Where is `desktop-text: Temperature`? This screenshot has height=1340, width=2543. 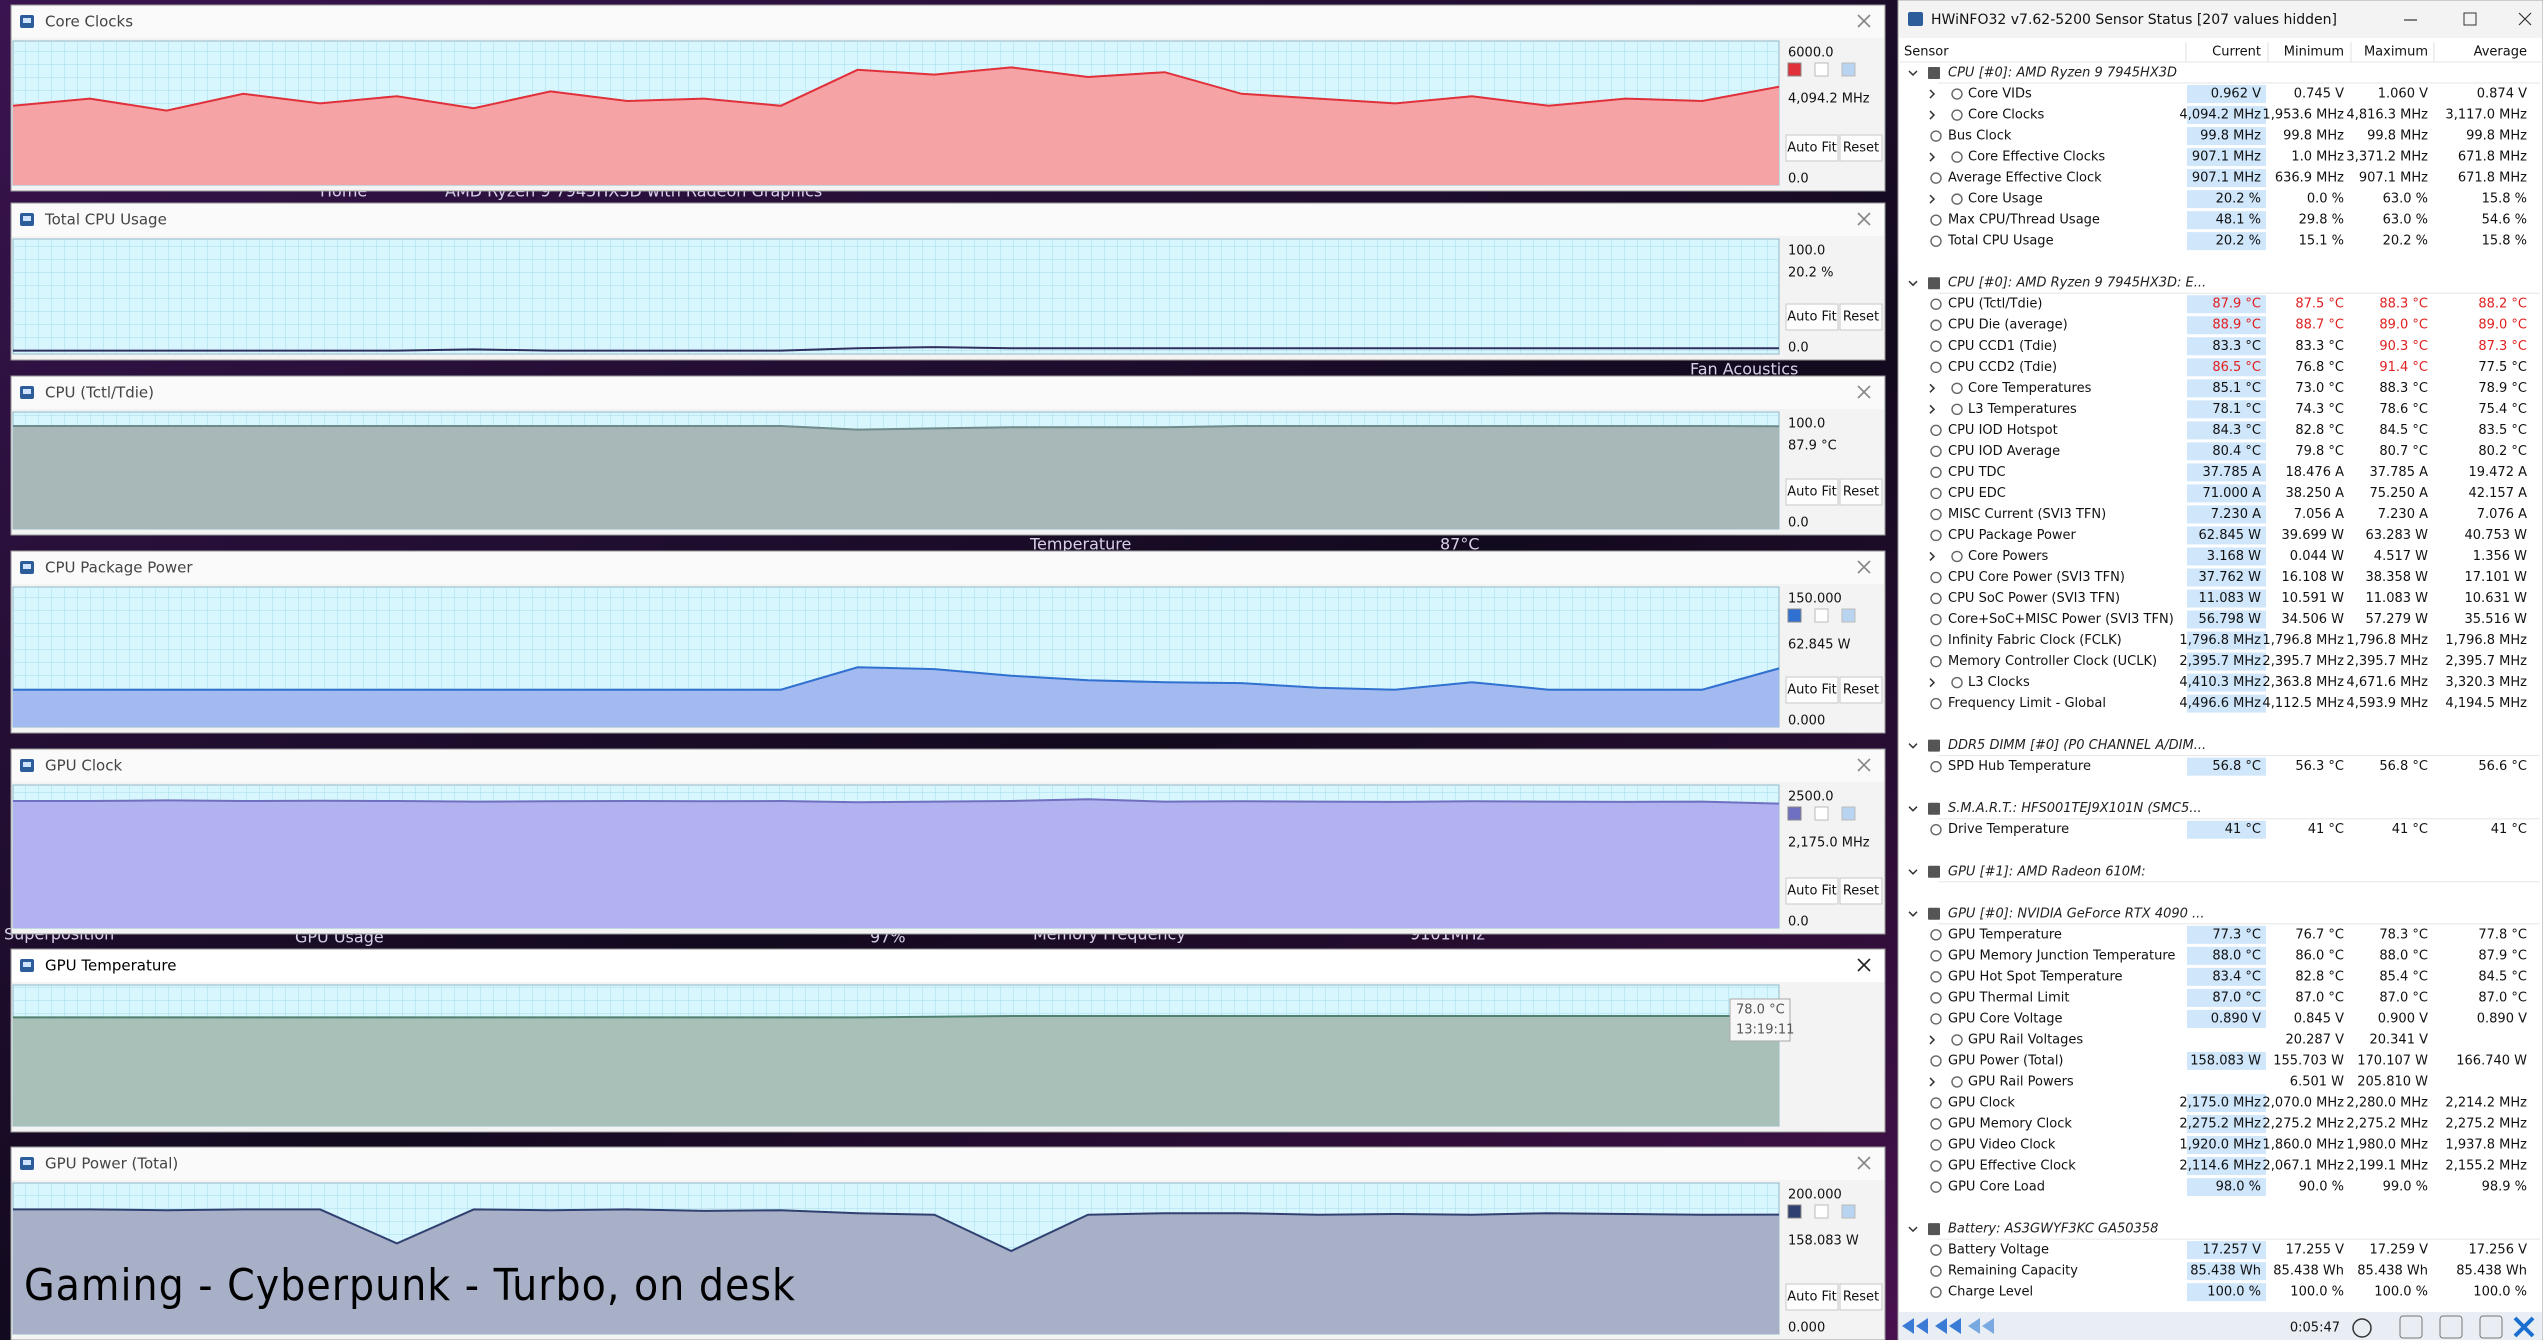
desktop-text: Temperature is located at coordinates (1080, 544).